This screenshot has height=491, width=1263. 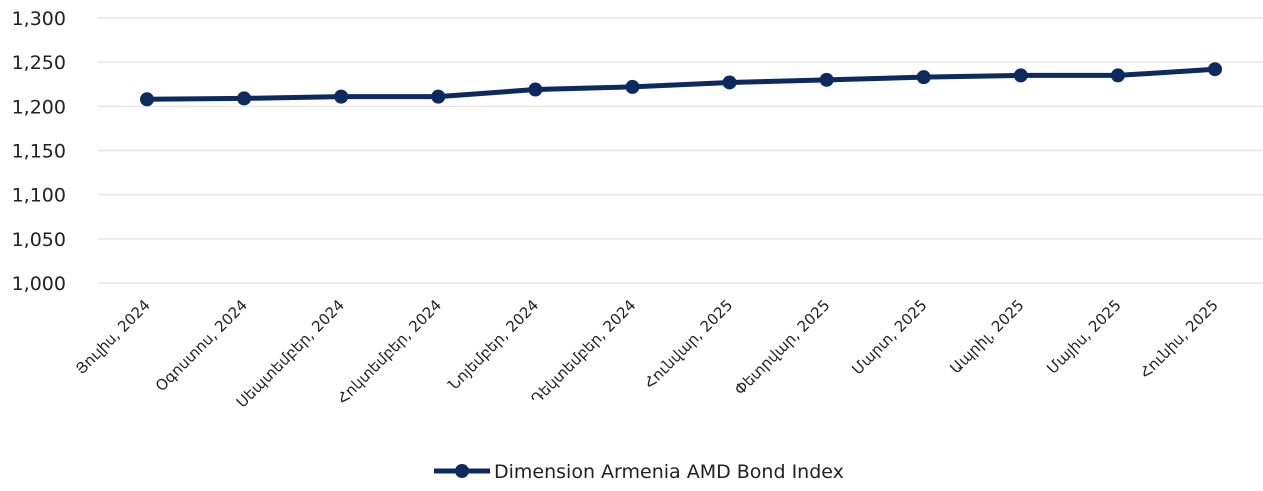 What do you see at coordinates (39, 19) in the screenshot?
I see `y-tick-label: 1,300` at bounding box center [39, 19].